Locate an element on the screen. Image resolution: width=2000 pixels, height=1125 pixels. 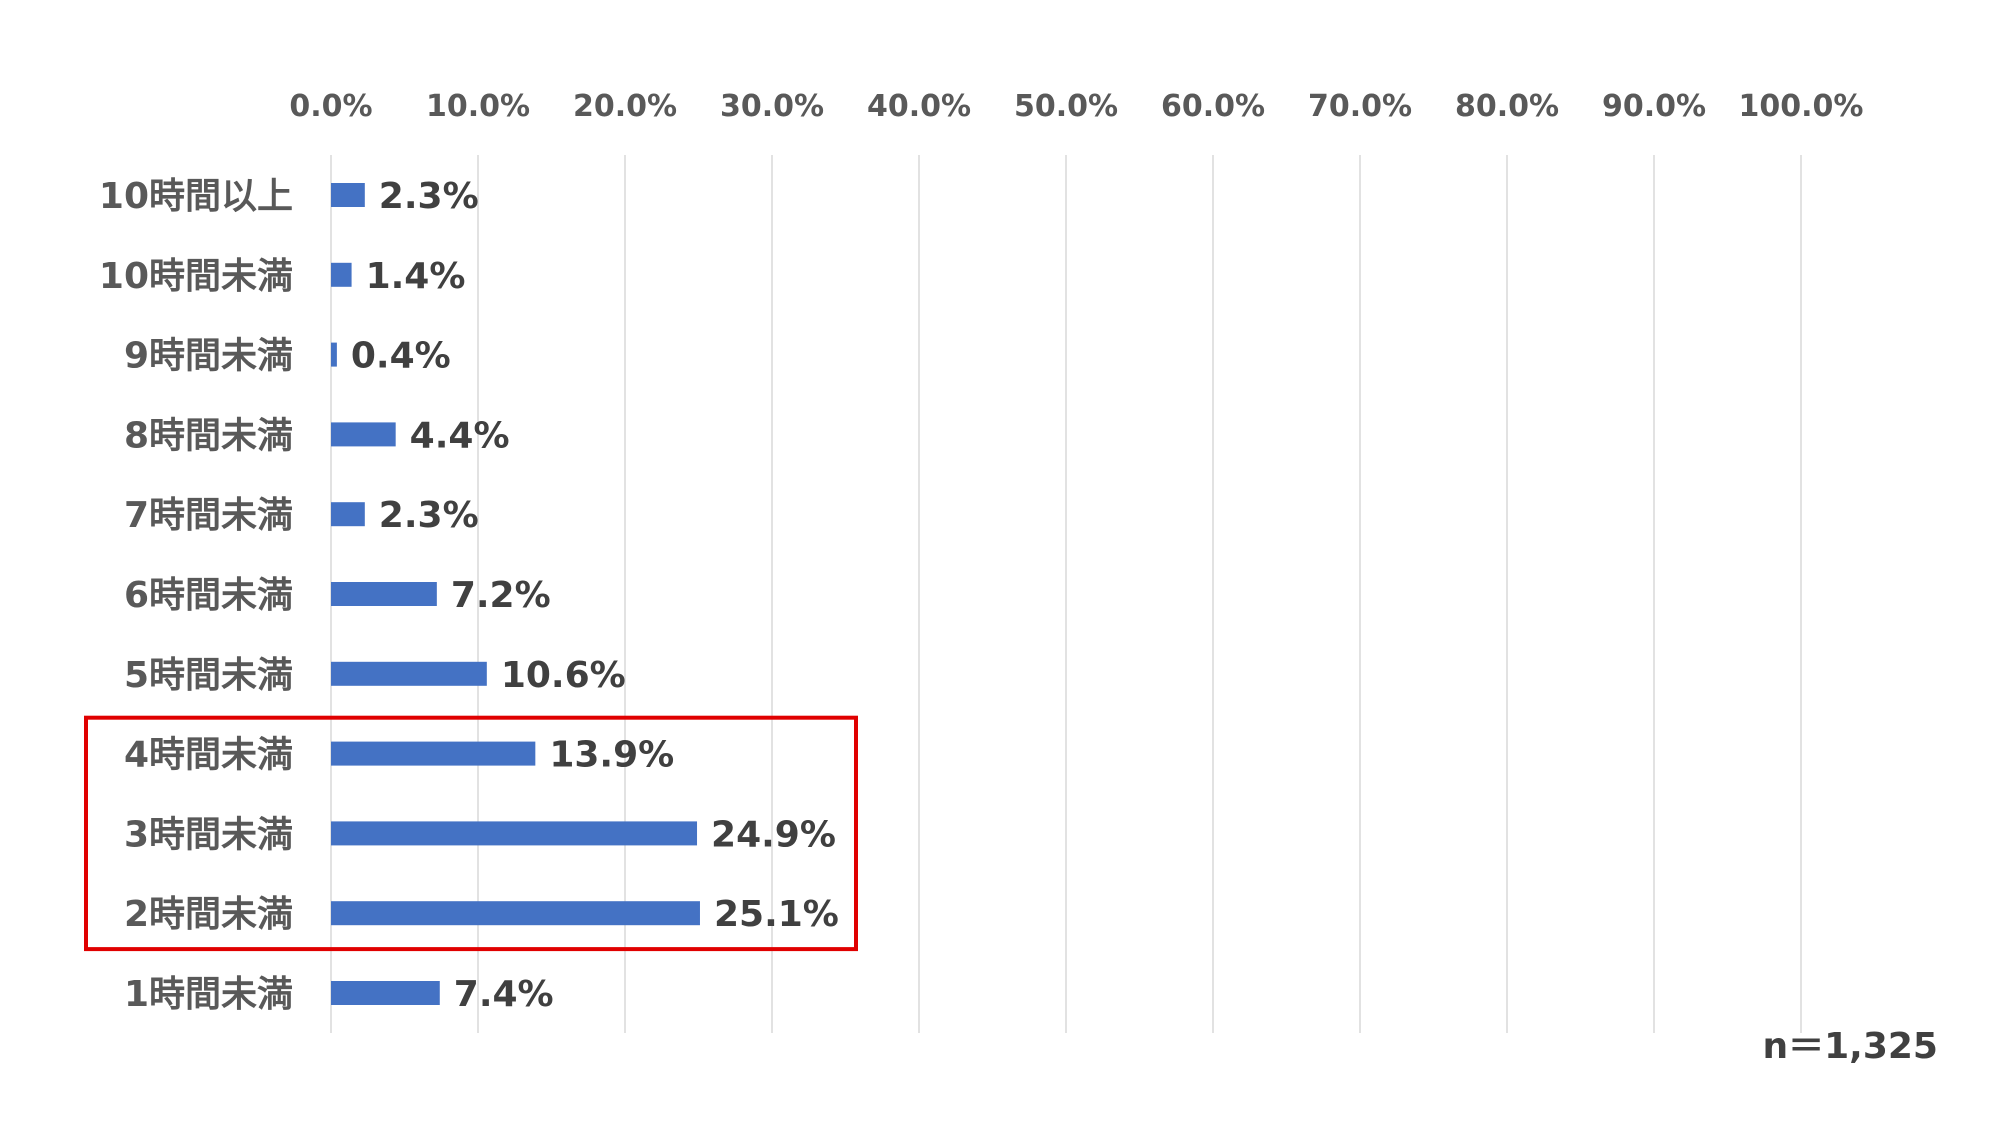
category-label: 5時間未満 is located at coordinates (208, 675).